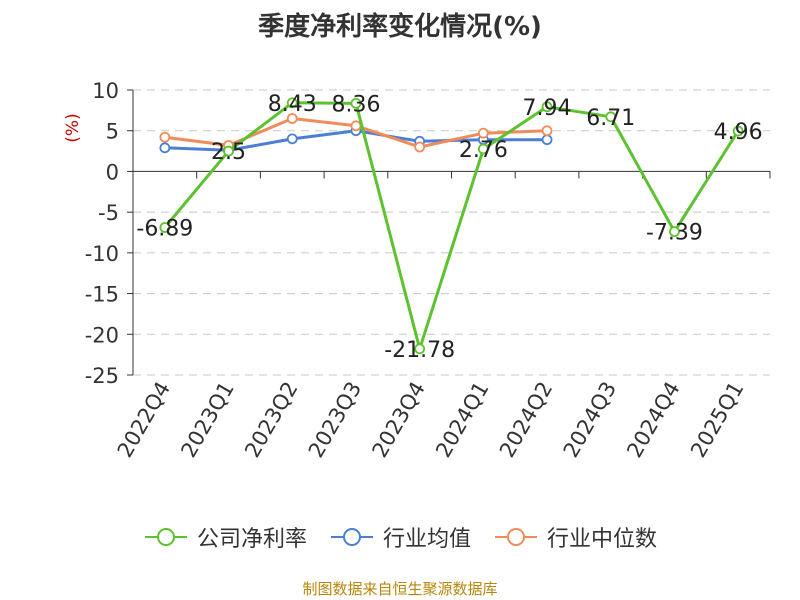 Image resolution: width=800 pixels, height=600 pixels. I want to click on chart-title: 季度净利率变化情况(%), so click(400, 27).